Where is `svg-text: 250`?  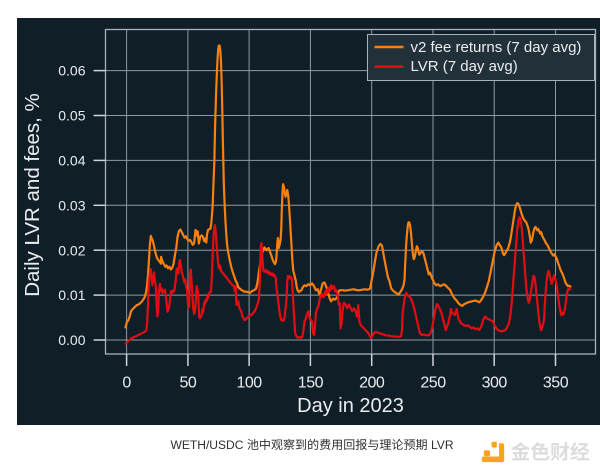 svg-text: 250 is located at coordinates (433, 383).